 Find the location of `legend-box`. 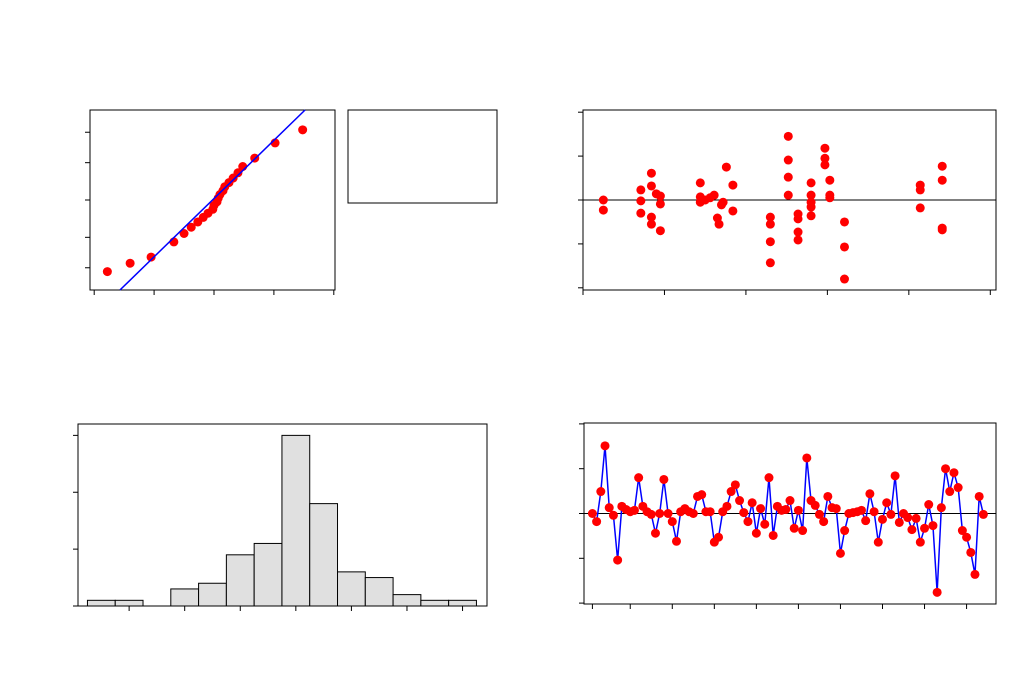

legend-box is located at coordinates (422, 156).